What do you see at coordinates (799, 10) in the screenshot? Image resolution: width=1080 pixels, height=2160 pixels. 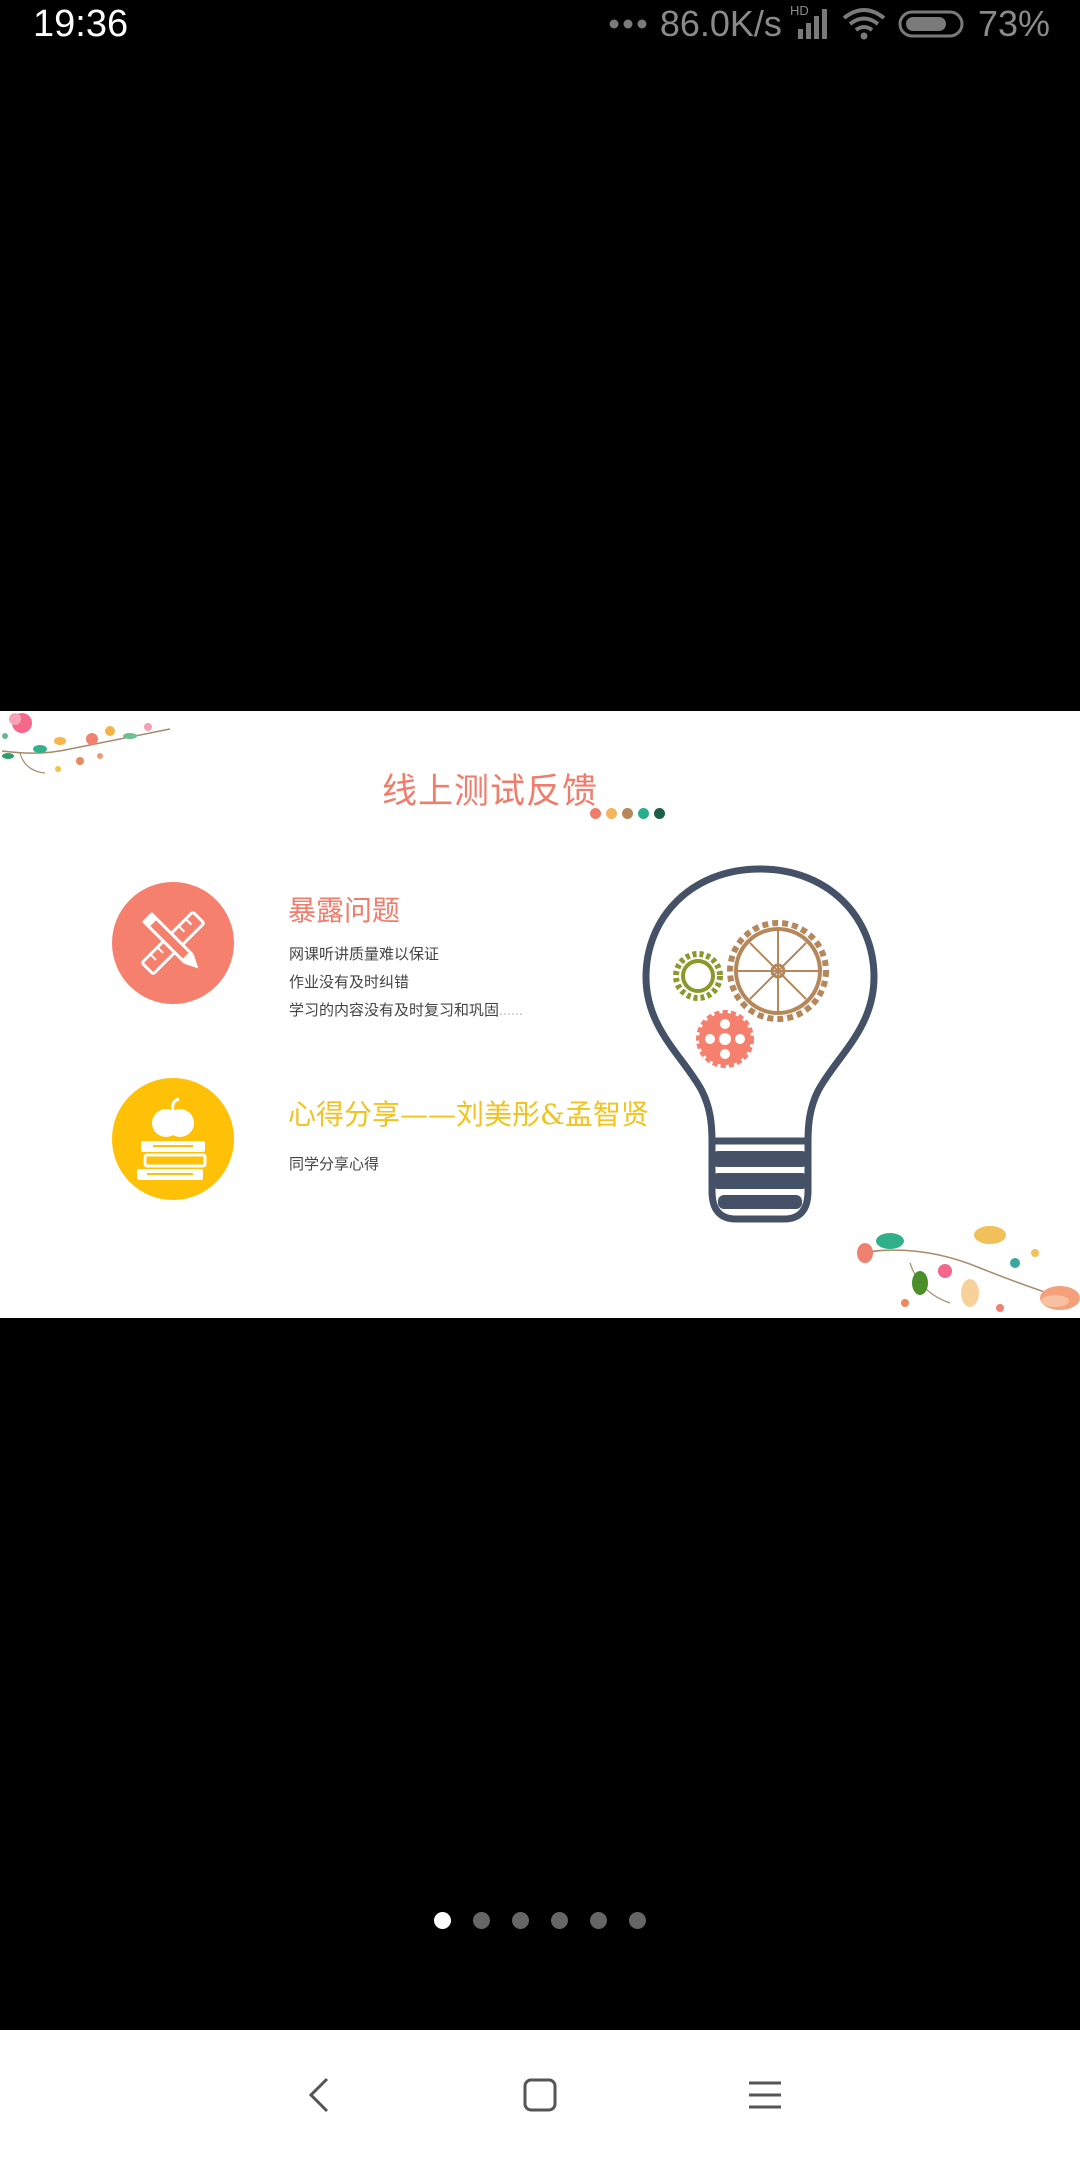 I see `signal-hd-label: HD` at bounding box center [799, 10].